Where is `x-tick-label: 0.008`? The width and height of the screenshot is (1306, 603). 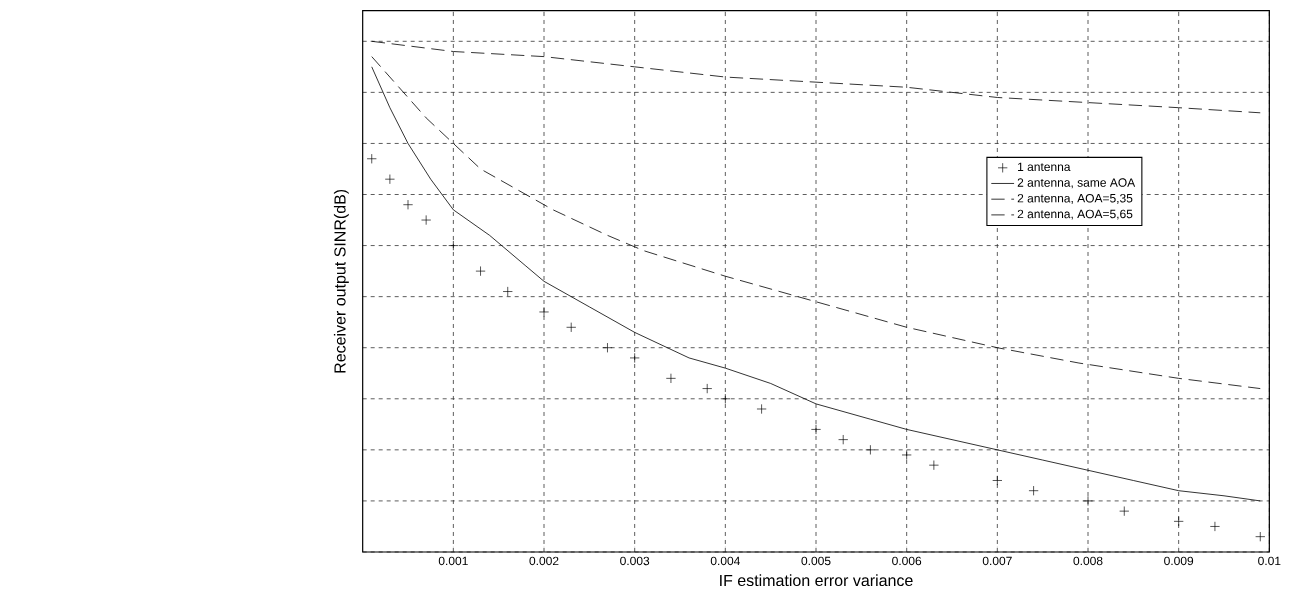
x-tick-label: 0.008 is located at coordinates (1088, 561).